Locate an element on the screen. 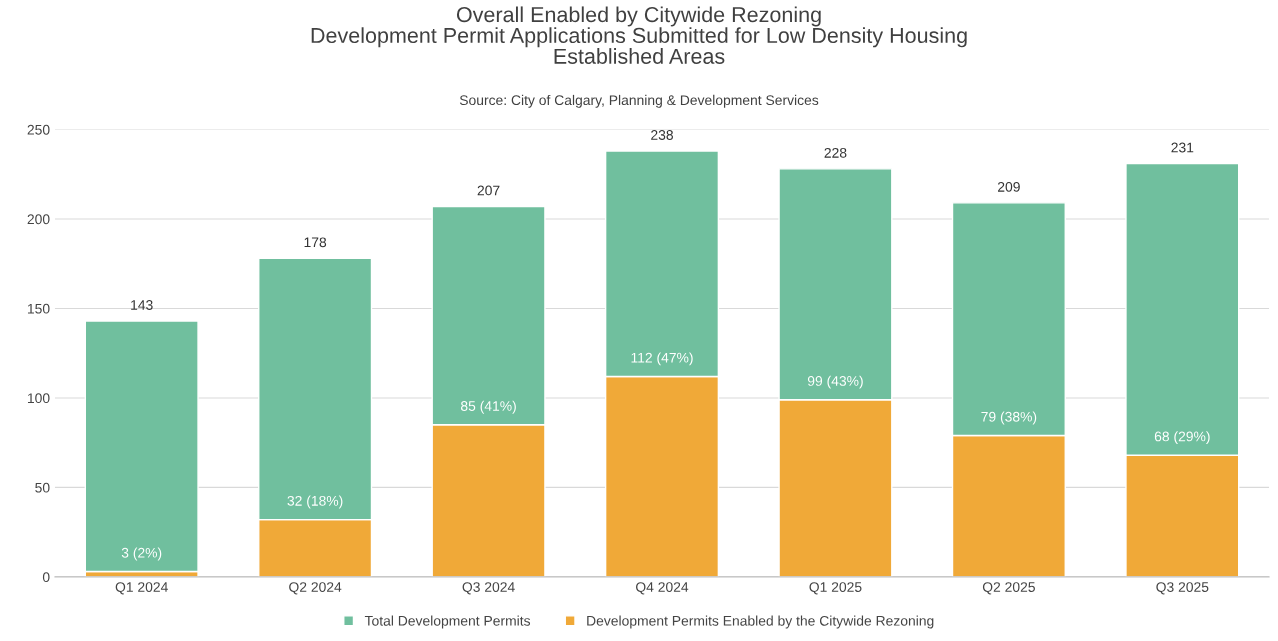 The height and width of the screenshot is (641, 1278). y-tick-label: 50 is located at coordinates (42, 487).